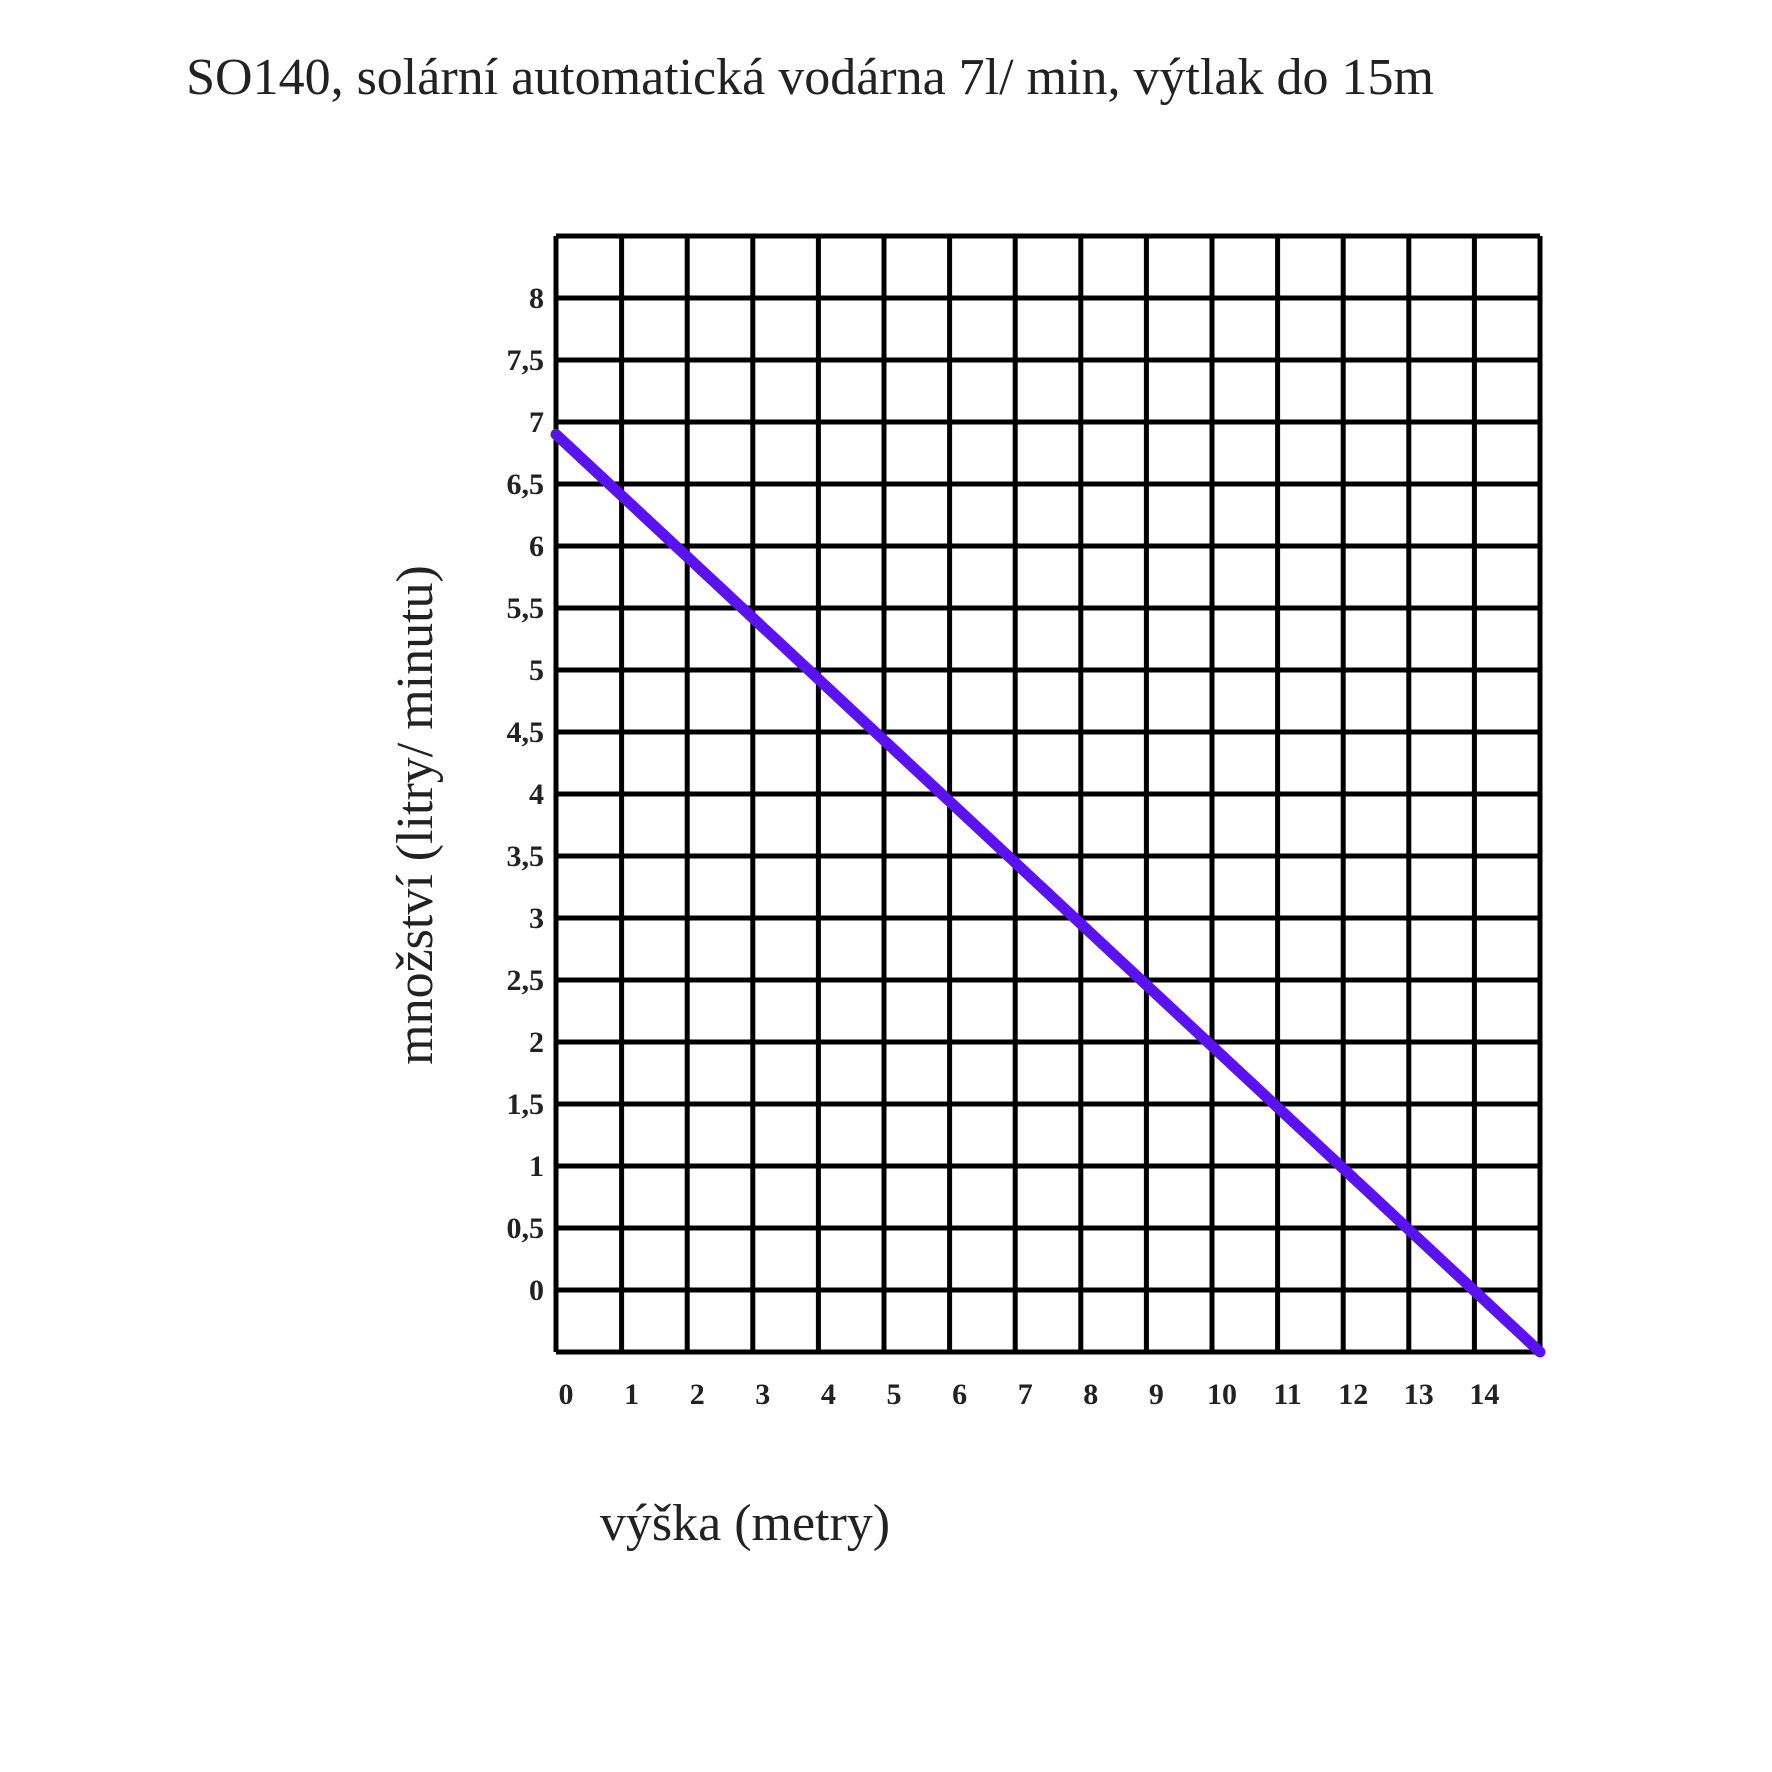  What do you see at coordinates (526, 794) in the screenshot?
I see `y-axis-ticks: 0 0,5 1 1,5 2 2,5 3 3,5 4 4,5 5 5,5 6 6,5 7 7,5 8` at bounding box center [526, 794].